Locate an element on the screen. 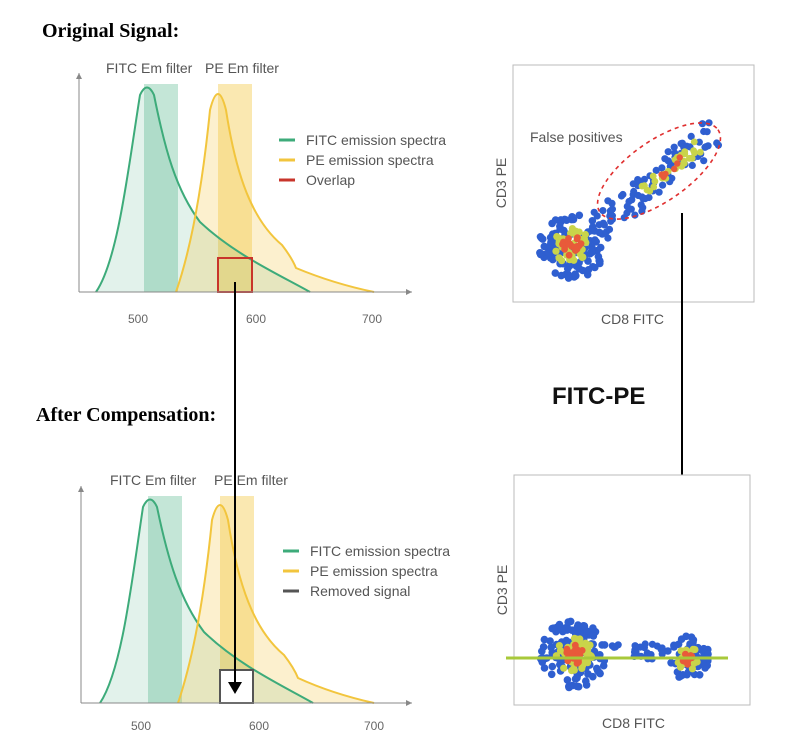 This screenshot has height=735, width=800. original-signal-title: Original Signal: is located at coordinates (110, 31).